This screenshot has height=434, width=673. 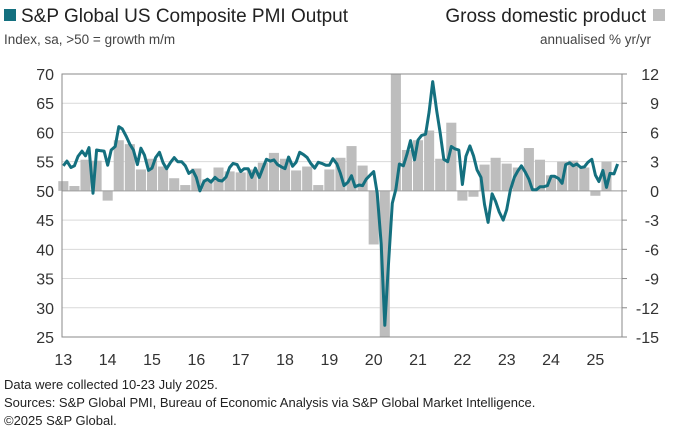 What do you see at coordinates (418, 360) in the screenshot?
I see `x-tick-label: 21` at bounding box center [418, 360].